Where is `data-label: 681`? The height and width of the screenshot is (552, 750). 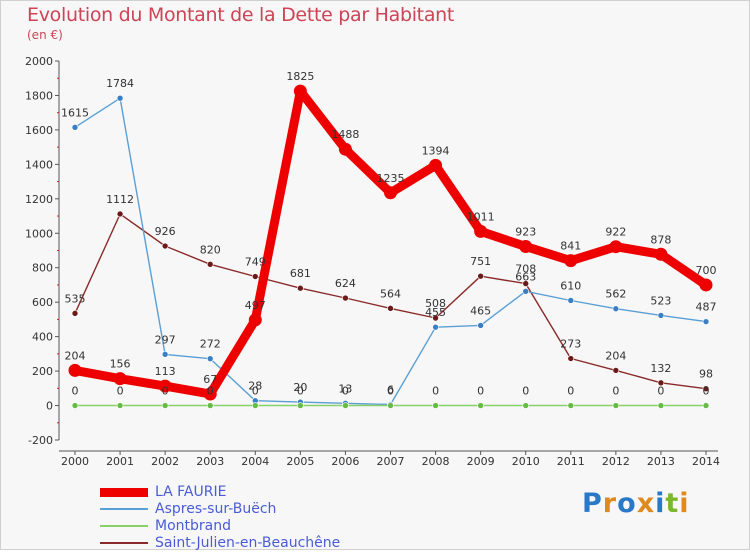 data-label: 681 is located at coordinates (300, 273).